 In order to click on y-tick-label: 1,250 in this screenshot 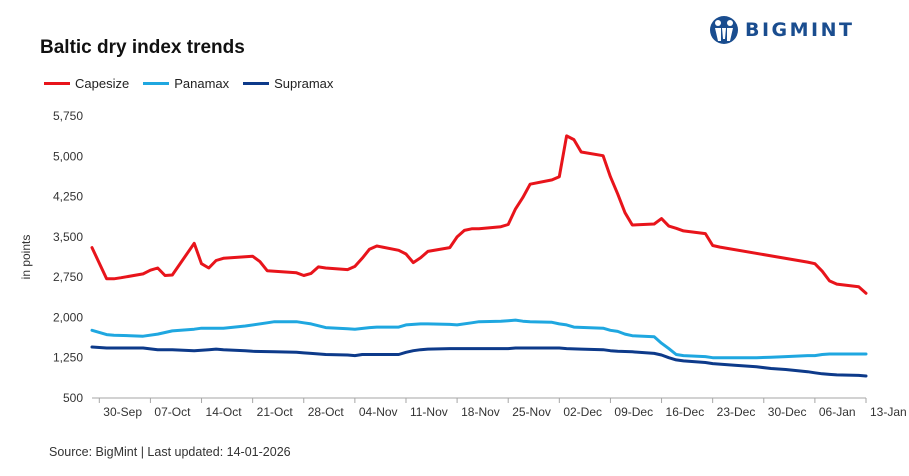, I will do `click(68, 358)`.